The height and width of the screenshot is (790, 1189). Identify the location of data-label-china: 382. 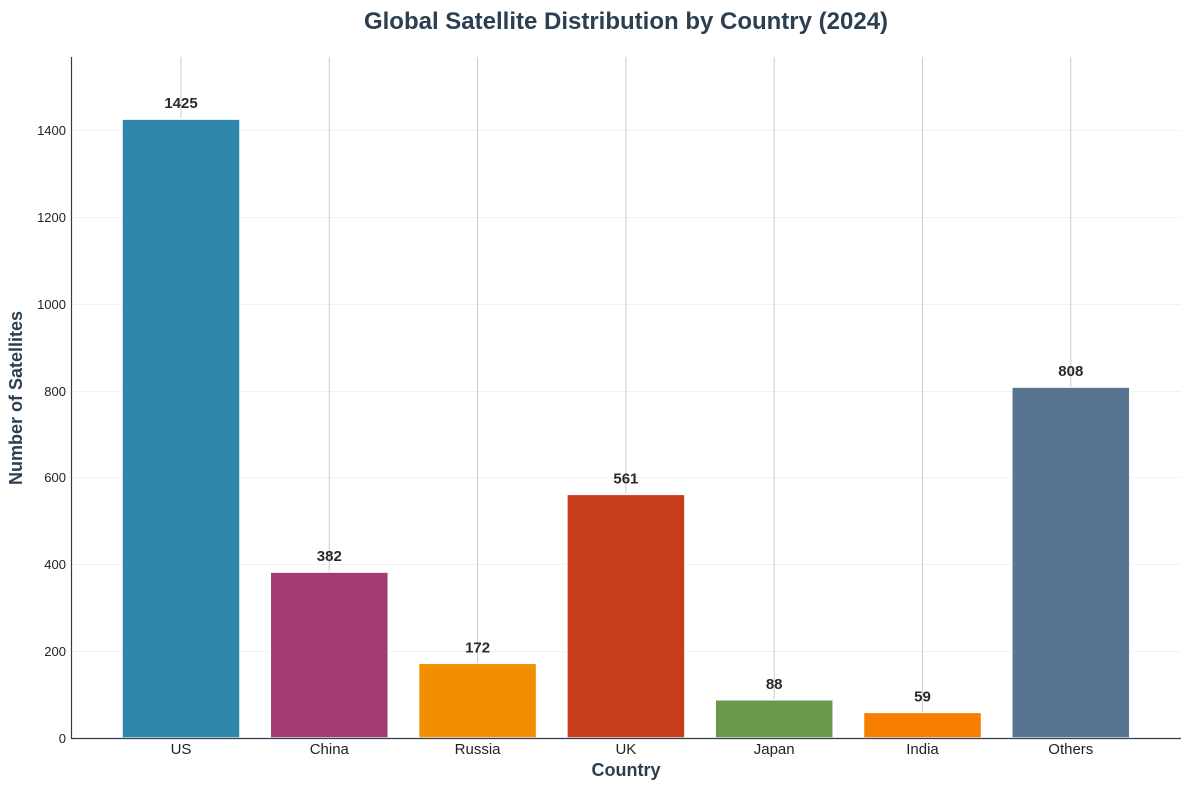
(329, 556).